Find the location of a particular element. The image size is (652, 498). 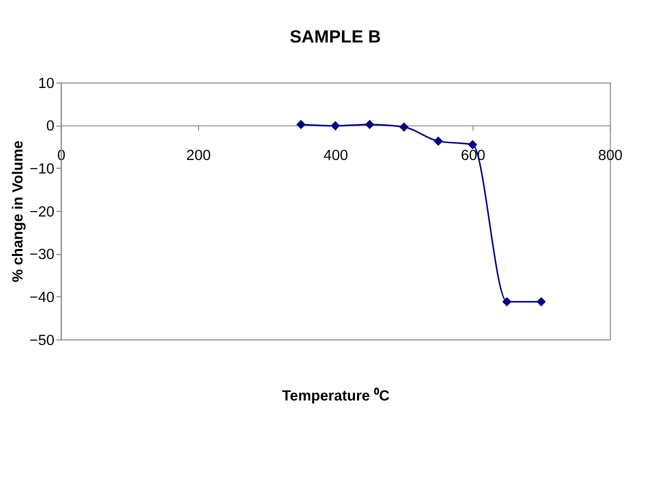

y-tick-label: −20 is located at coordinates (41, 212).